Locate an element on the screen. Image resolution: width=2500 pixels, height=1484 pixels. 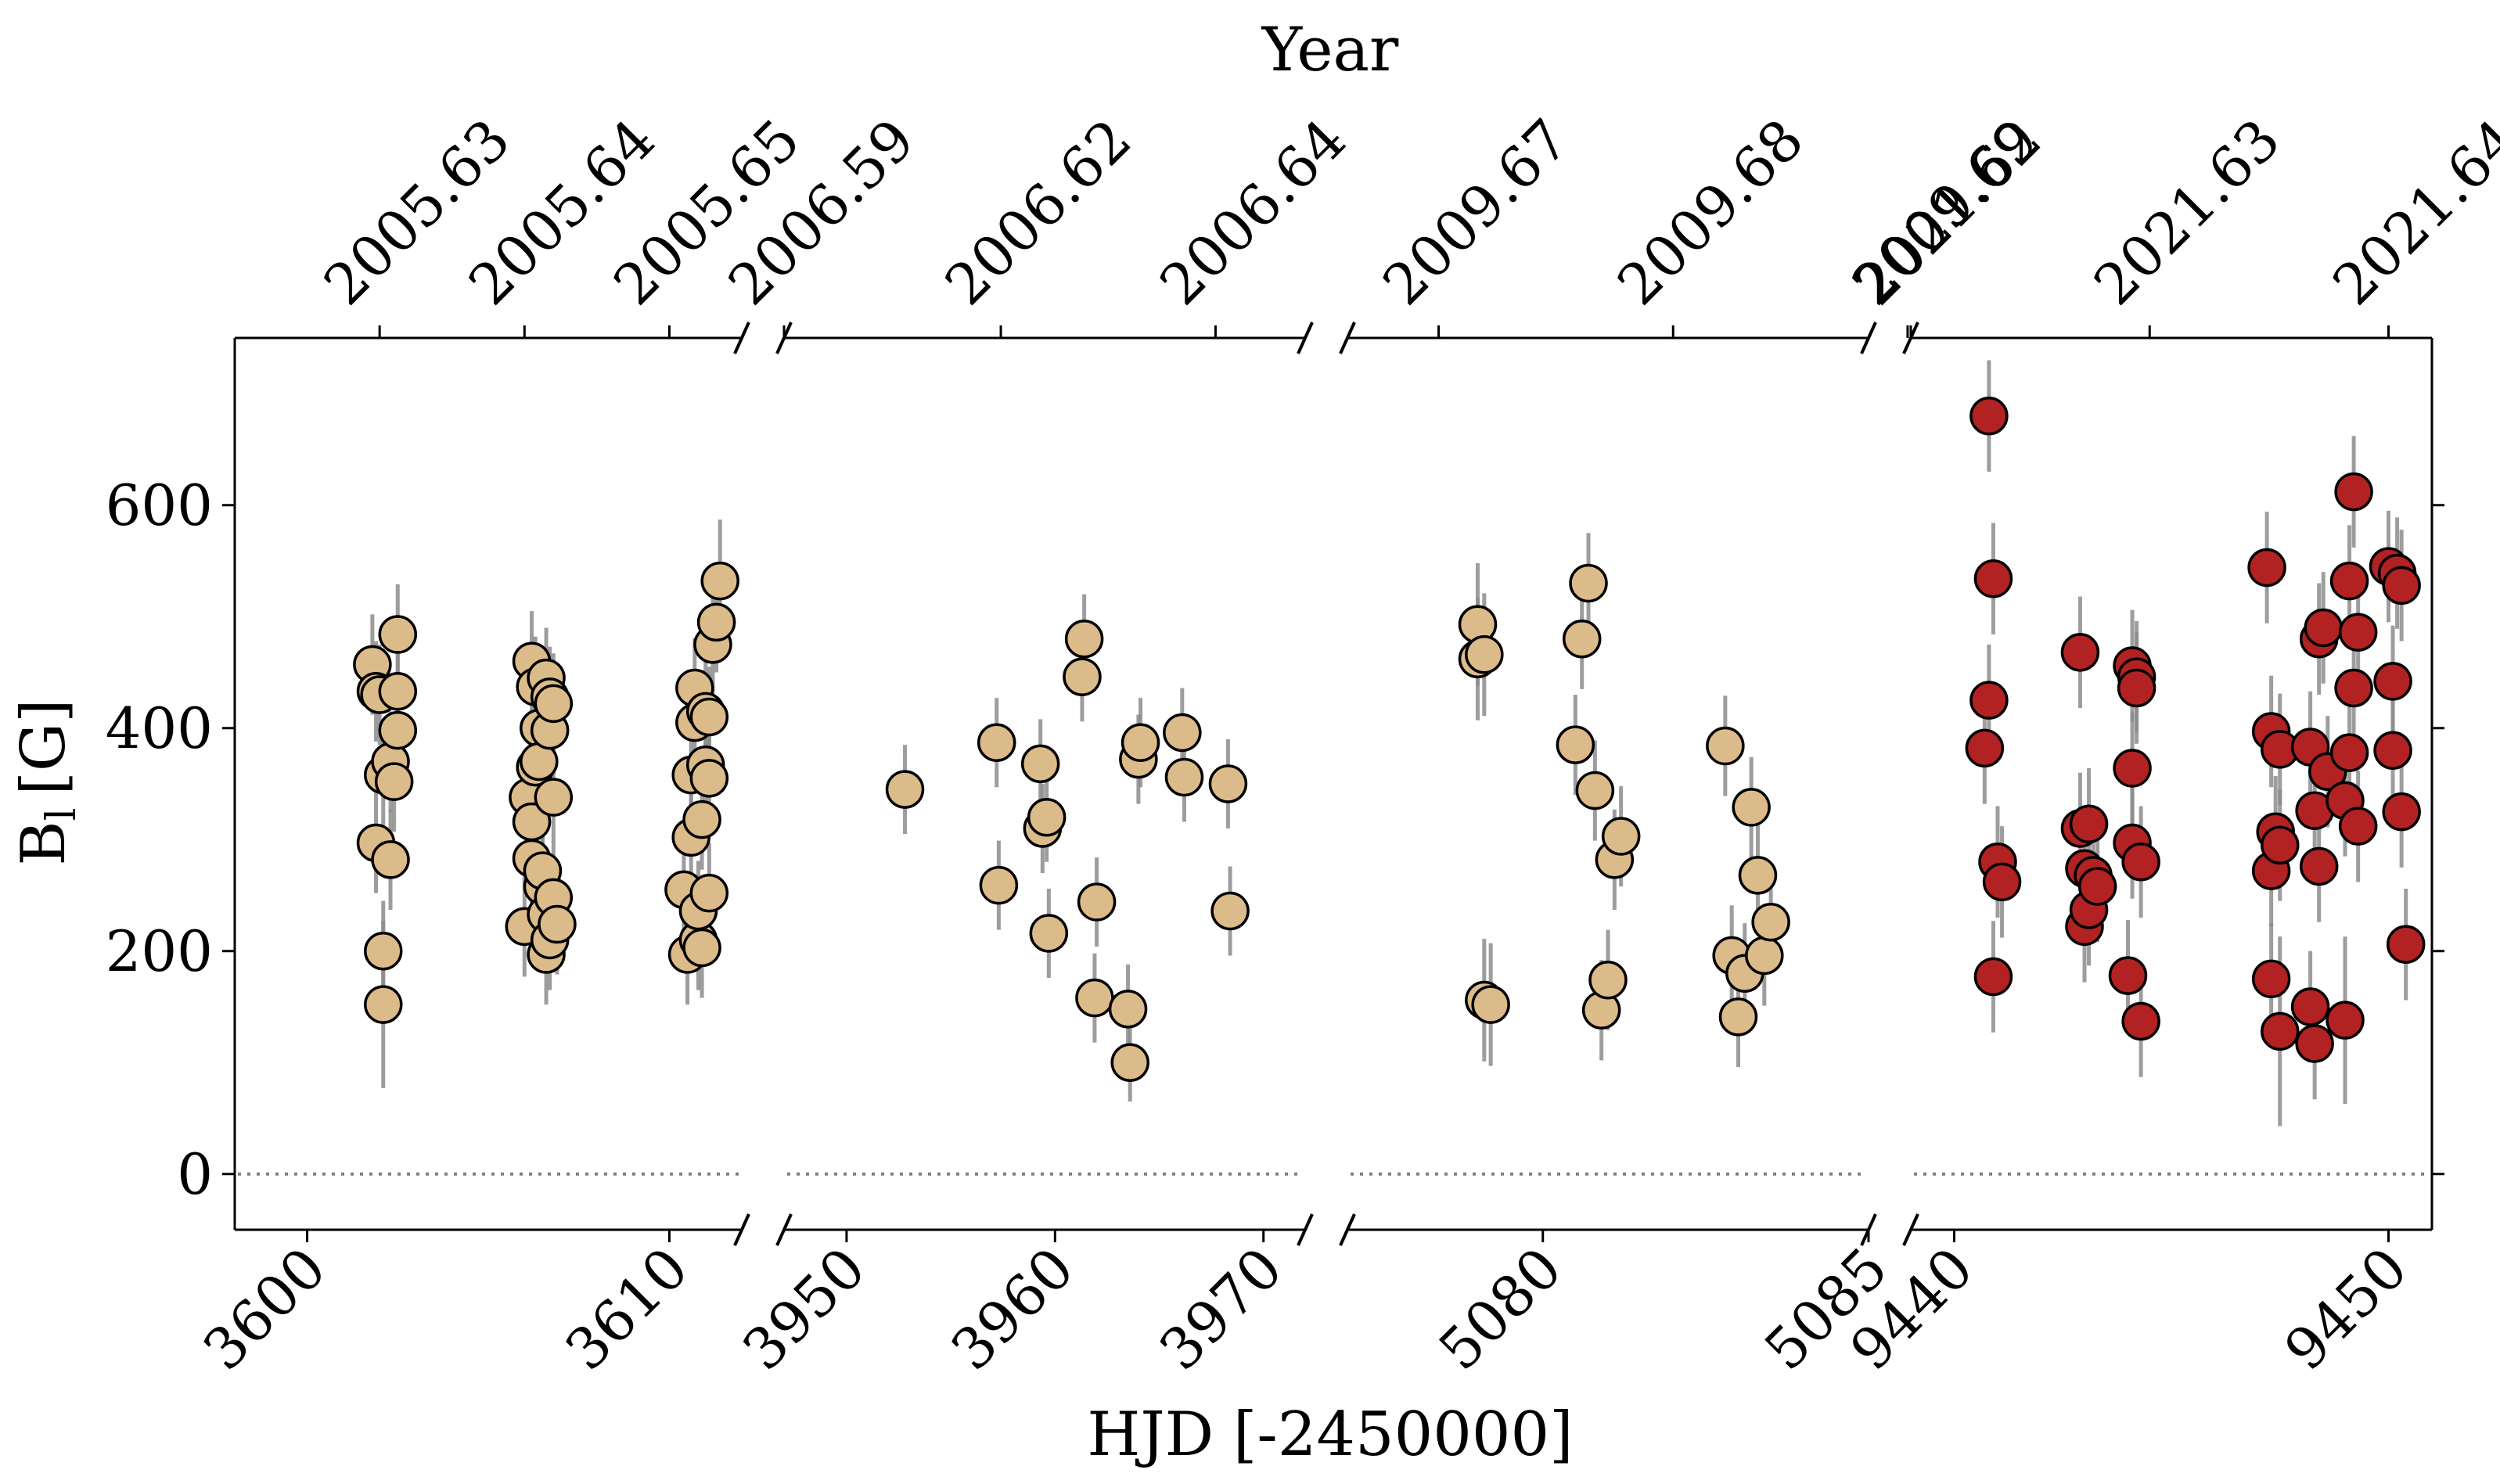
x-tick-label: 3600 is located at coordinates (265, 1309).